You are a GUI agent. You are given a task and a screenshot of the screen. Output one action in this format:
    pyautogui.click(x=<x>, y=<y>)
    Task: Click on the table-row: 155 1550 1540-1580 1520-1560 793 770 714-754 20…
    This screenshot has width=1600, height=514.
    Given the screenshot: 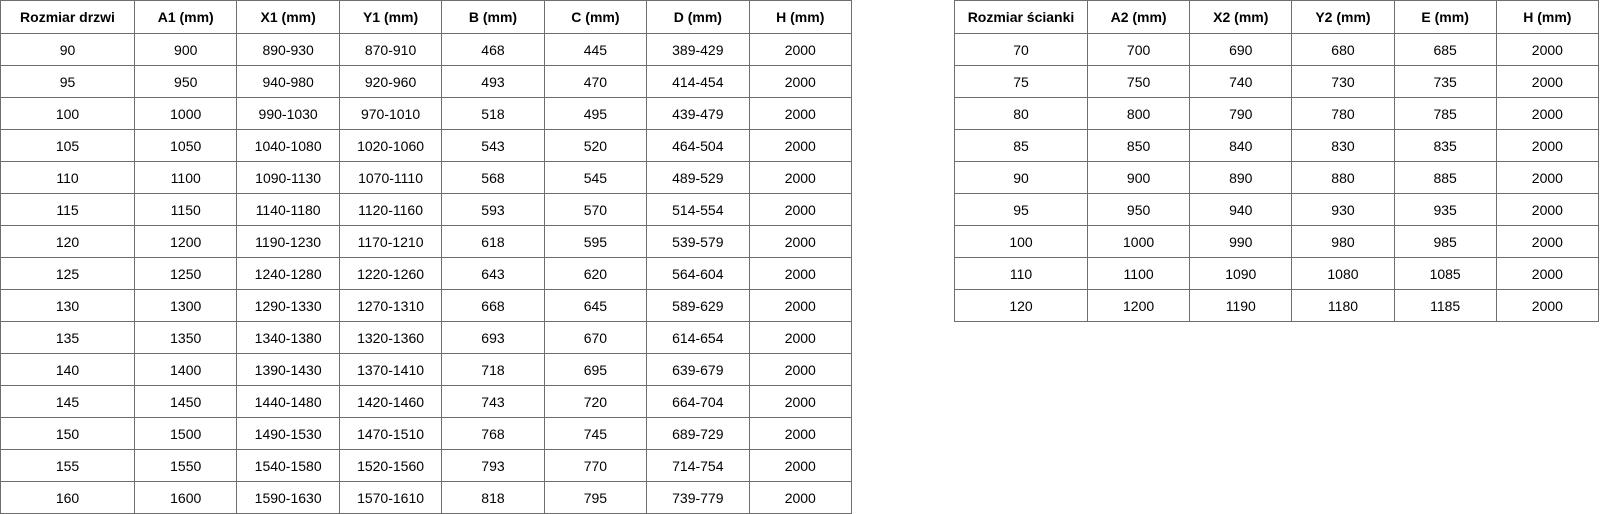 What is the action you would take?
    pyautogui.click(x=426, y=465)
    